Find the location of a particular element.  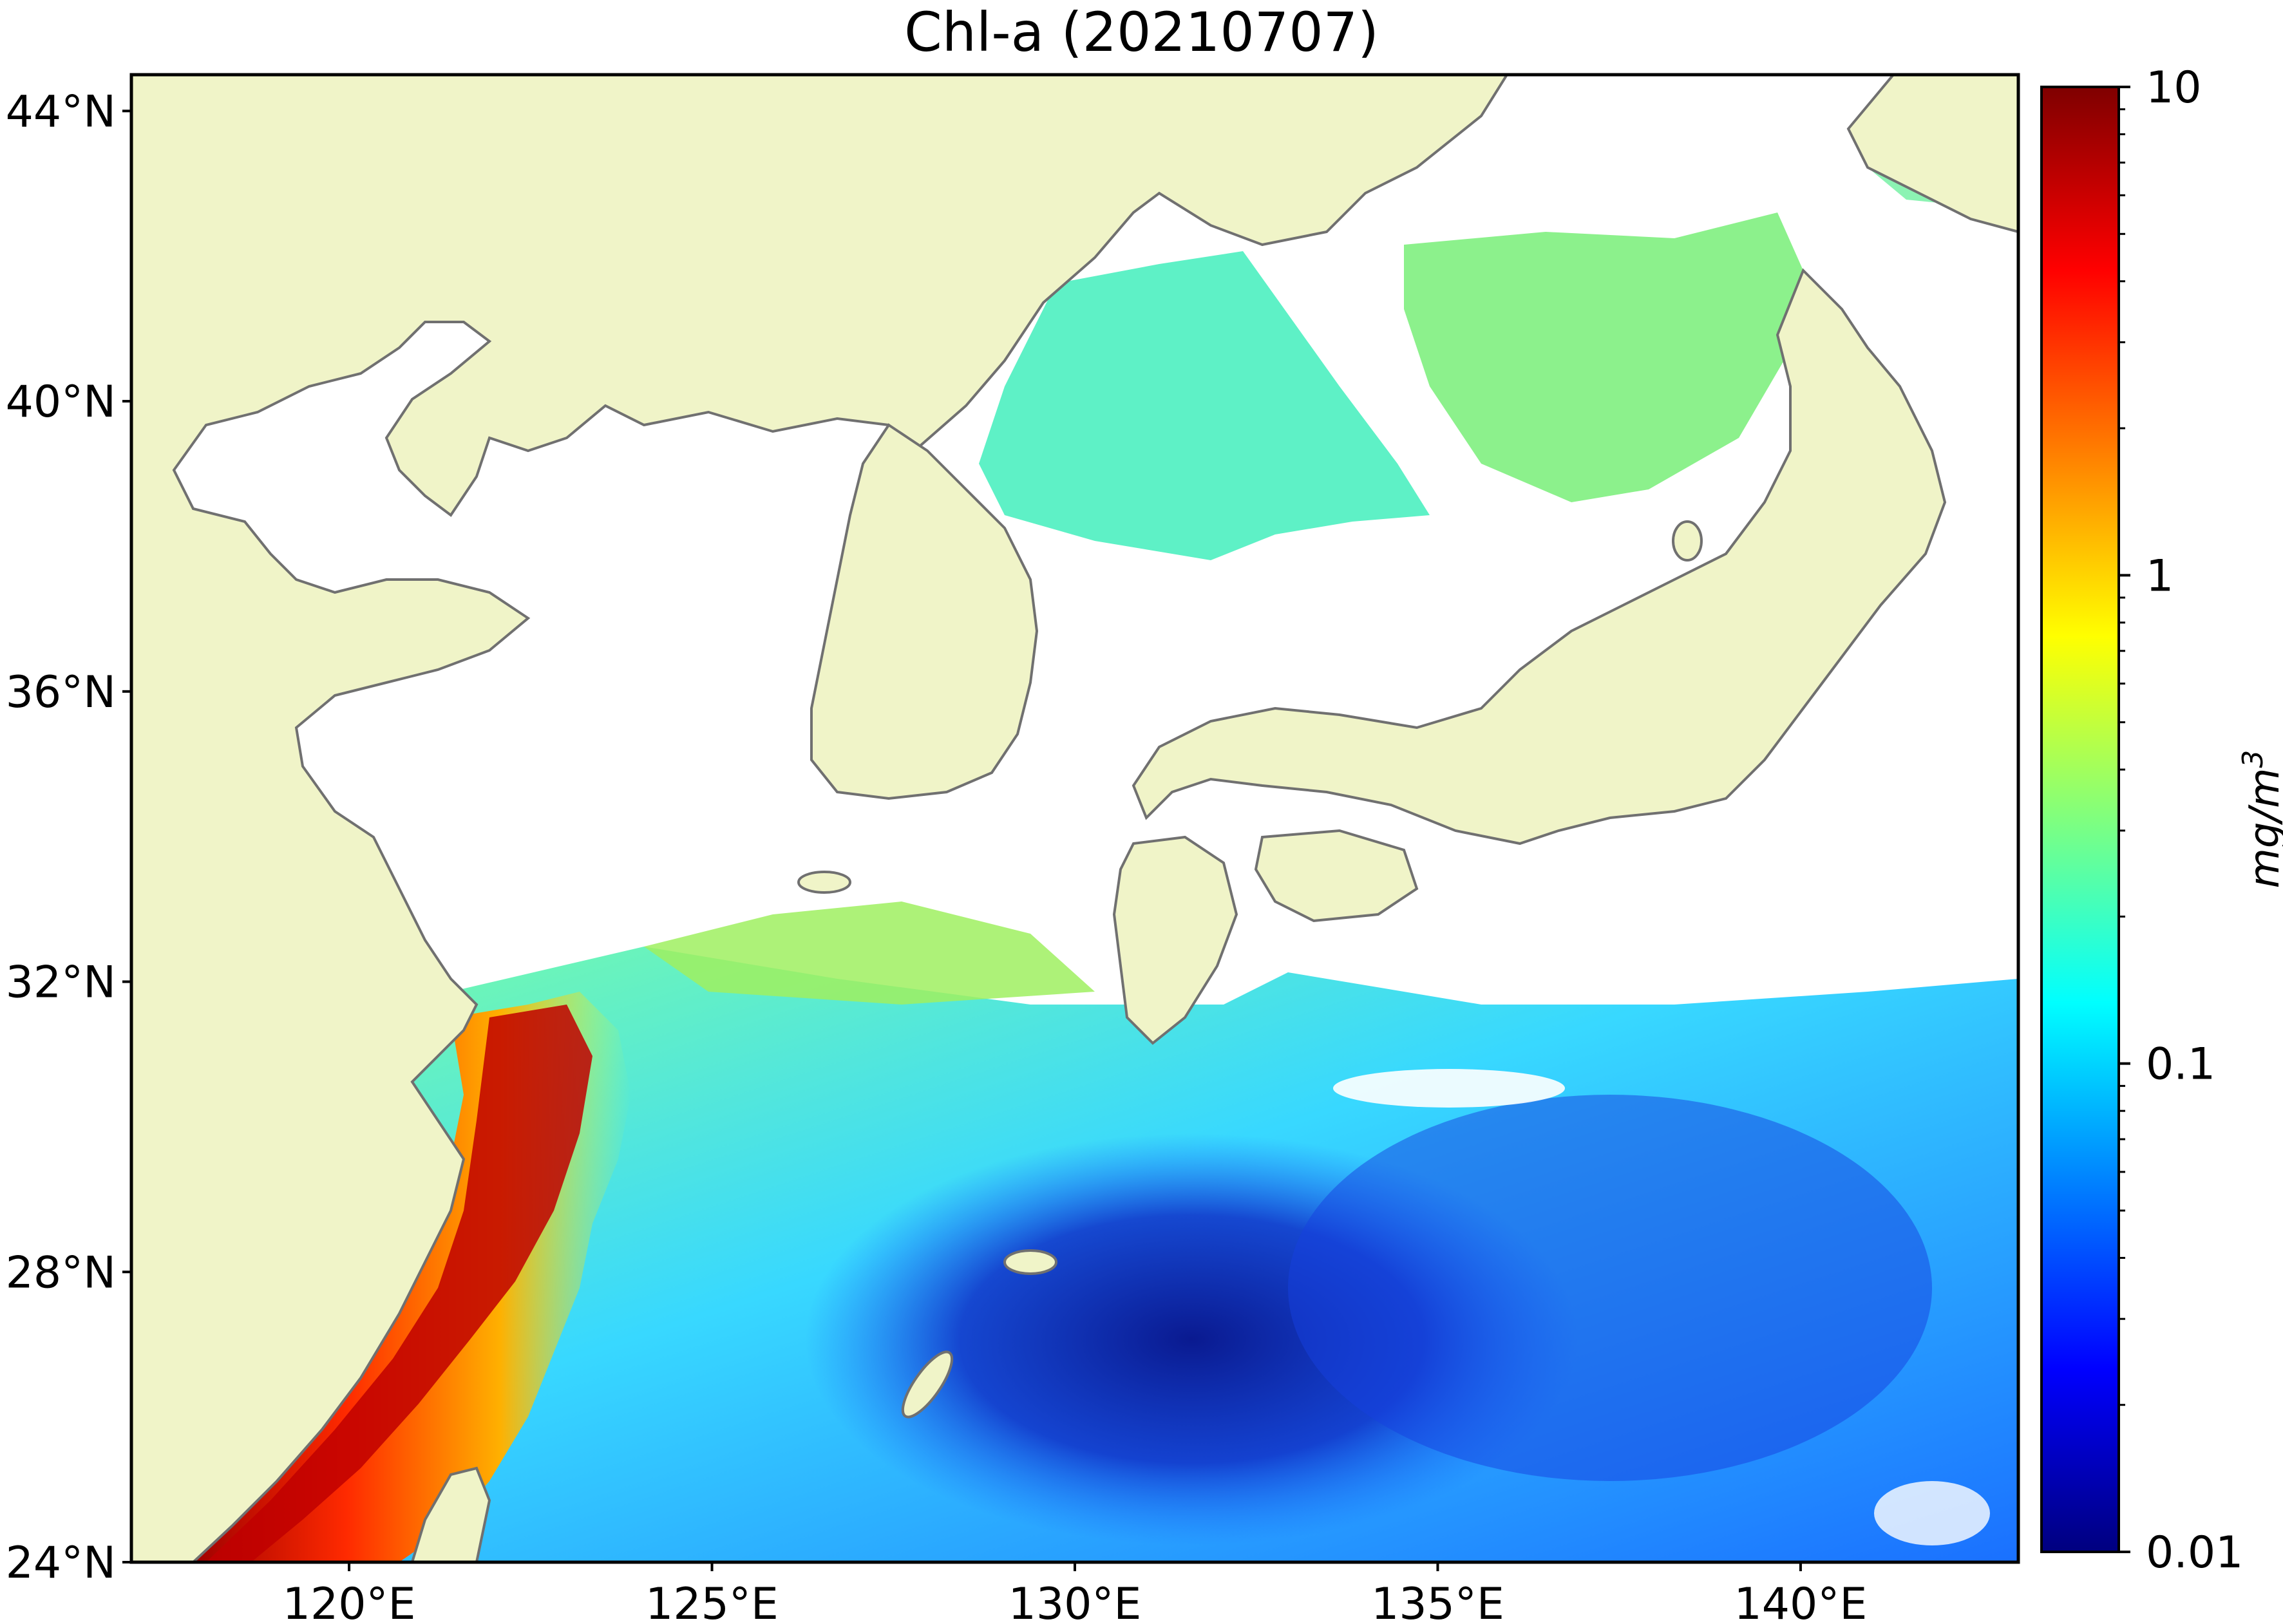

lon-tick-label: 125°E is located at coordinates (712, 1601).